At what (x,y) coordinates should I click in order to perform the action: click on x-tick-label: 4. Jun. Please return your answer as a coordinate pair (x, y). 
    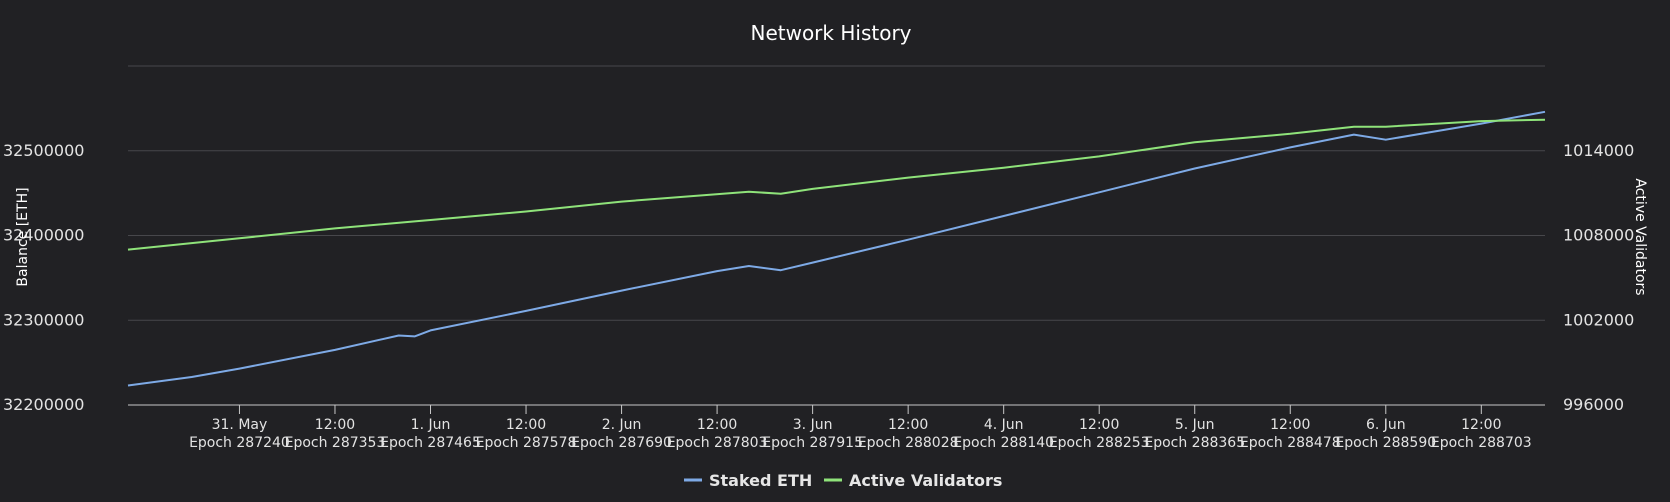
    Looking at the image, I should click on (1004, 425).